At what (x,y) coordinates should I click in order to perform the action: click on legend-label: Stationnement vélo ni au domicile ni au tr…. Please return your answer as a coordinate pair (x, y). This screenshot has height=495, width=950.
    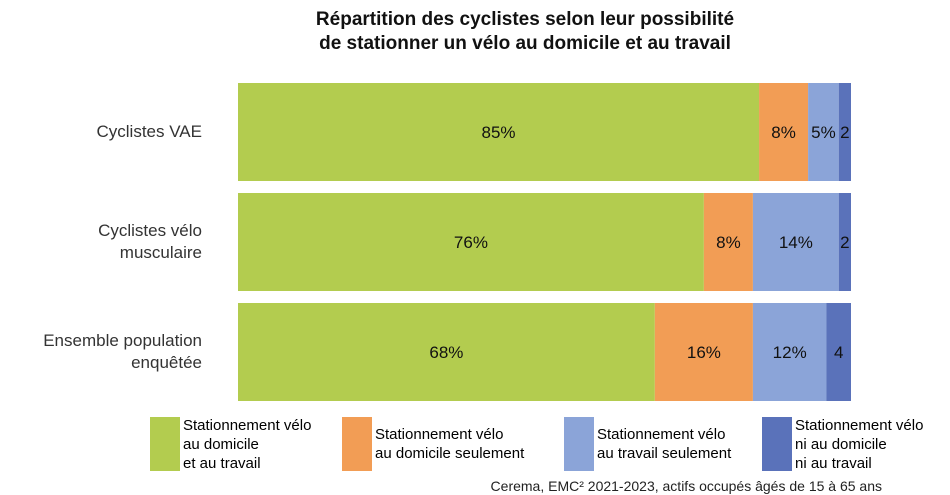
    Looking at the image, I should click on (859, 444).